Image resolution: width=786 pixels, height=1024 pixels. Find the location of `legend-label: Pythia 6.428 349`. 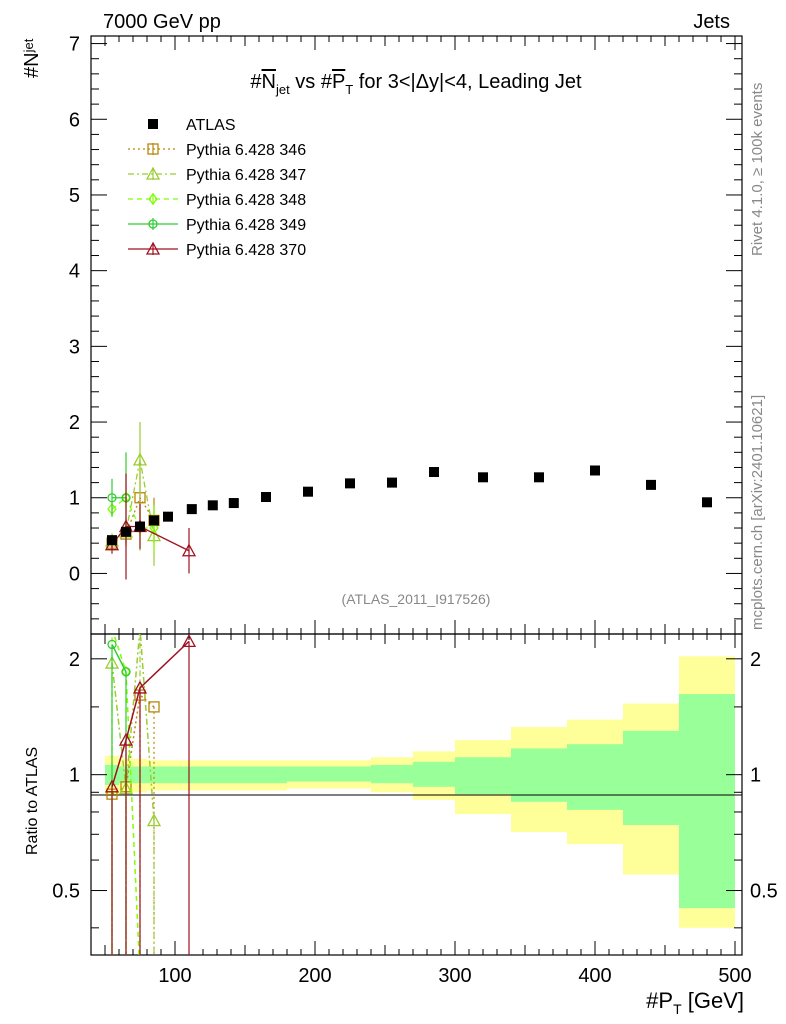

legend-label: Pythia 6.428 349 is located at coordinates (246, 225).